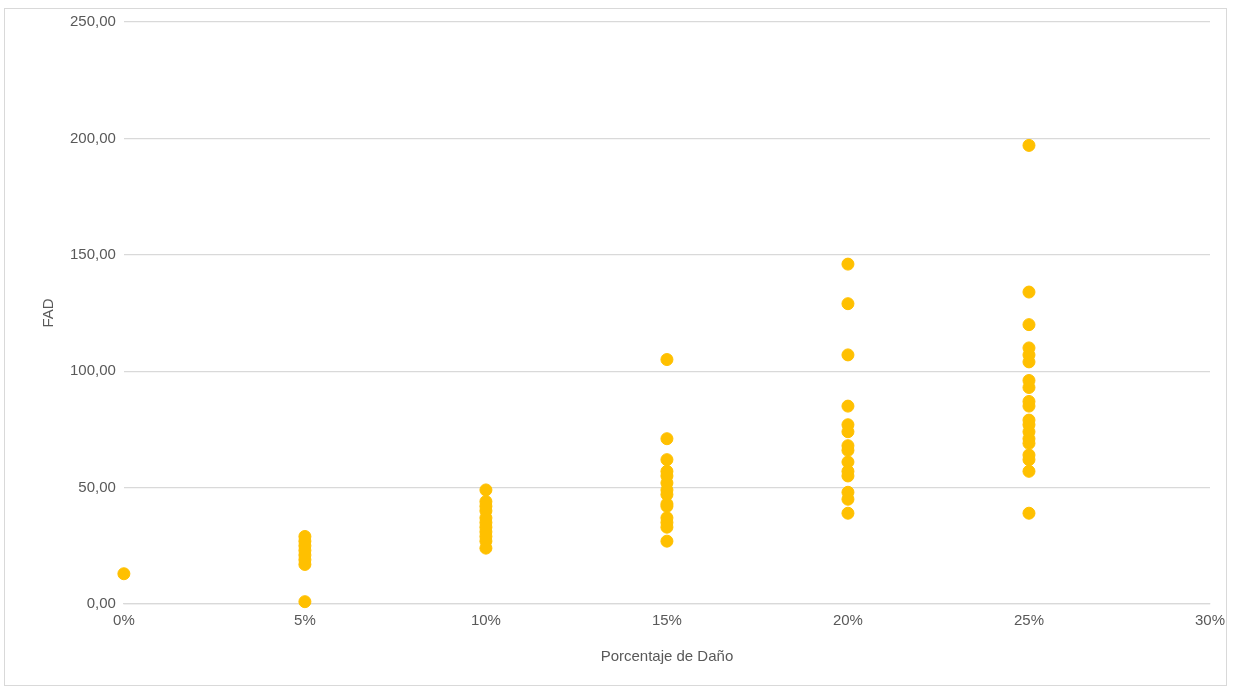 The image size is (1233, 688). What do you see at coordinates (92, 370) in the screenshot?
I see `y-tick-label: 100,00` at bounding box center [92, 370].